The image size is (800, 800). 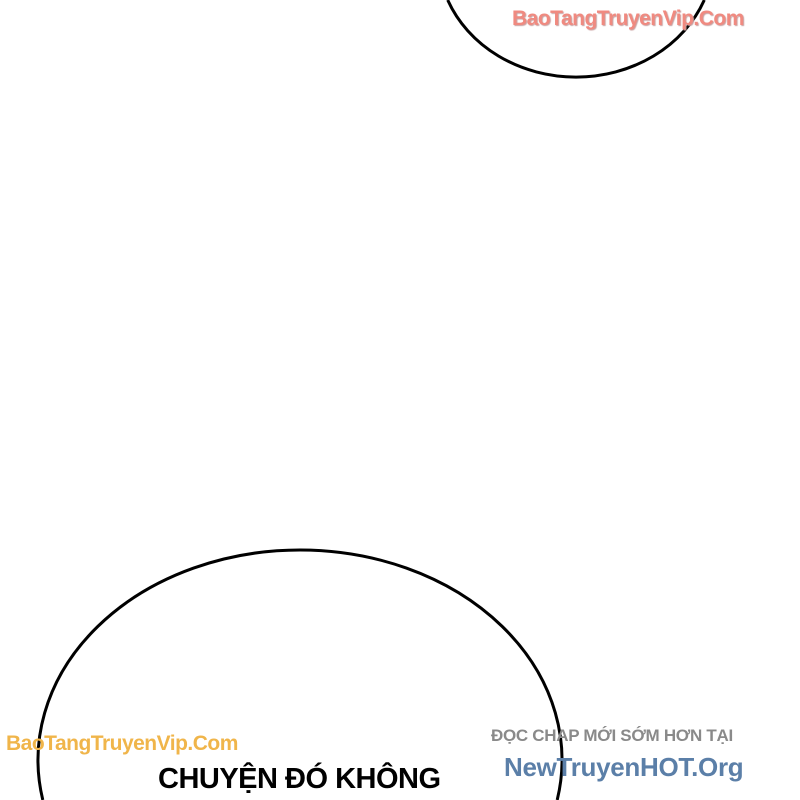 What do you see at coordinates (576, 39) in the screenshot?
I see `top-speech-bubble` at bounding box center [576, 39].